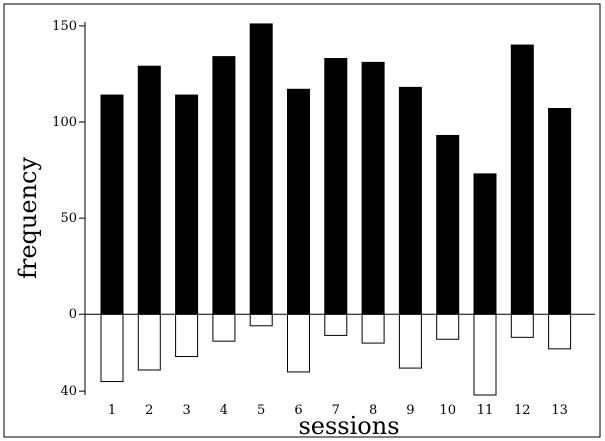 This screenshot has width=605, height=441. What do you see at coordinates (410, 410) in the screenshot?
I see `x-tick-label-9: 9` at bounding box center [410, 410].